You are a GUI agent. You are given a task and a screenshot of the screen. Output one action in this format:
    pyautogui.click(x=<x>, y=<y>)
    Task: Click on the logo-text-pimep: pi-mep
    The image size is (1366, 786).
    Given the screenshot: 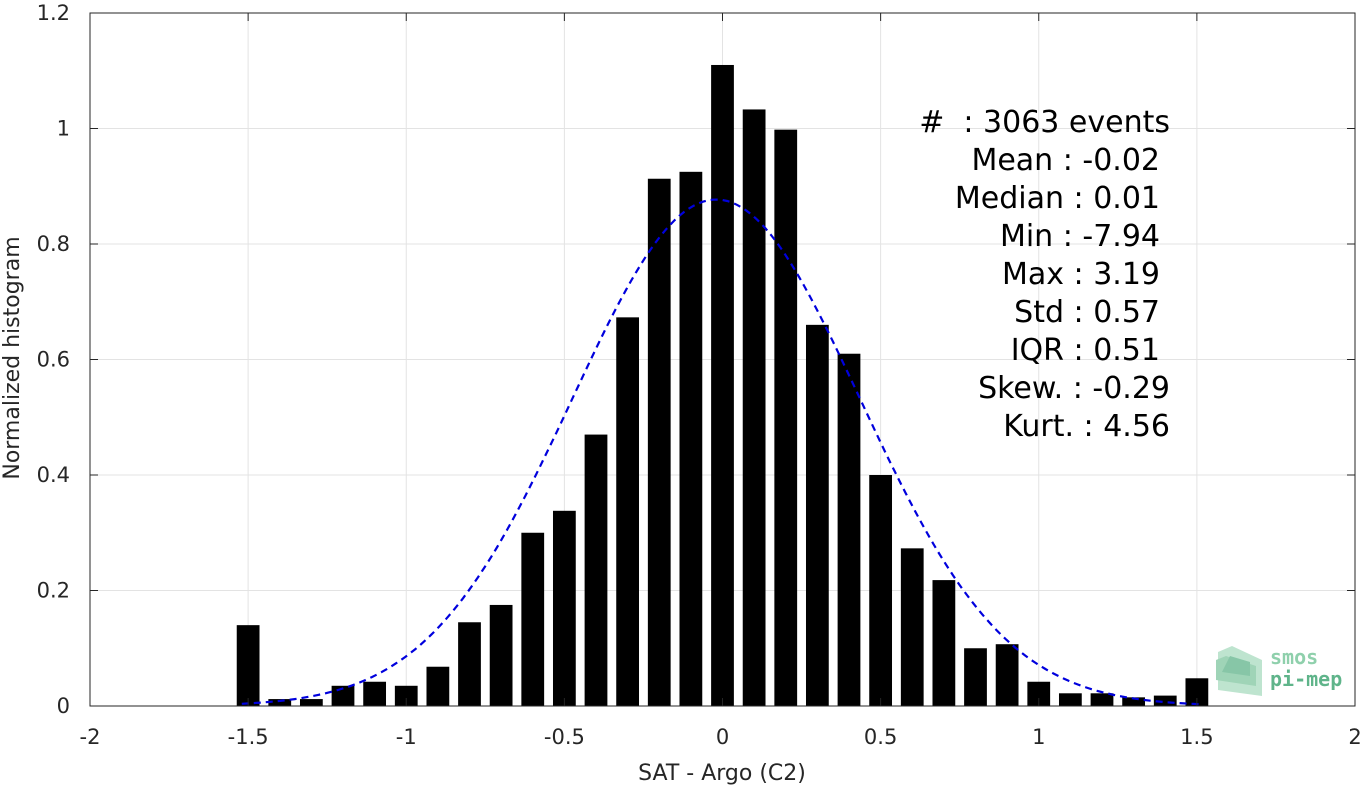 What is the action you would take?
    pyautogui.click(x=1306, y=679)
    